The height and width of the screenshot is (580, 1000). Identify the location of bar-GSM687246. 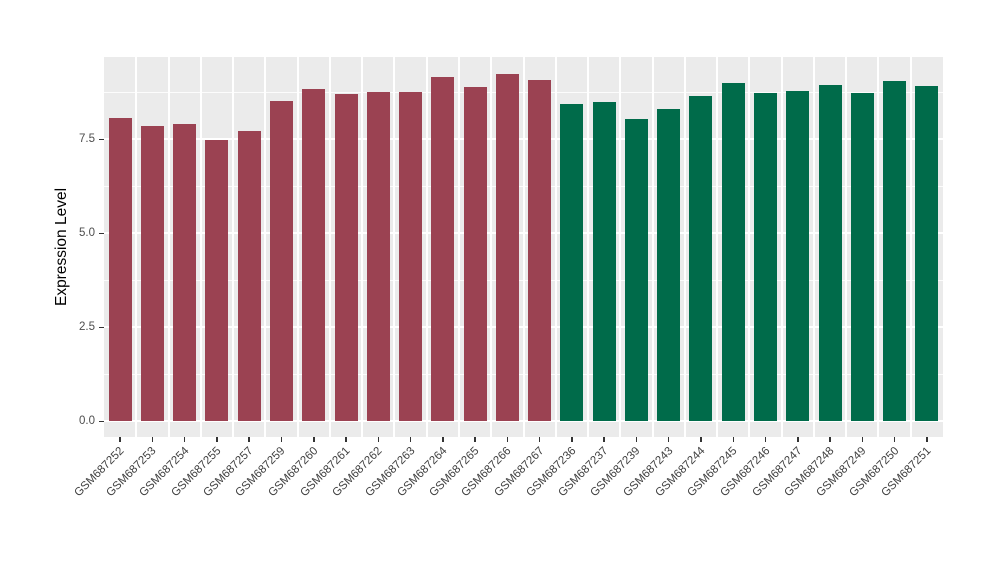
(766, 257).